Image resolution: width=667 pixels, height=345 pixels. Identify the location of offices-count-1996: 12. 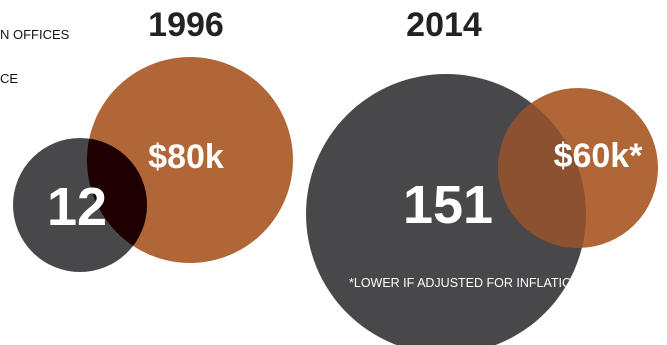
(77, 207).